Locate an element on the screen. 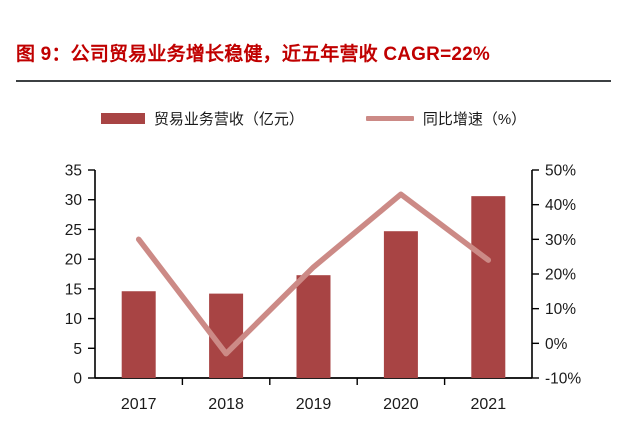  y-axis-tick-label: 15 is located at coordinates (73, 289).